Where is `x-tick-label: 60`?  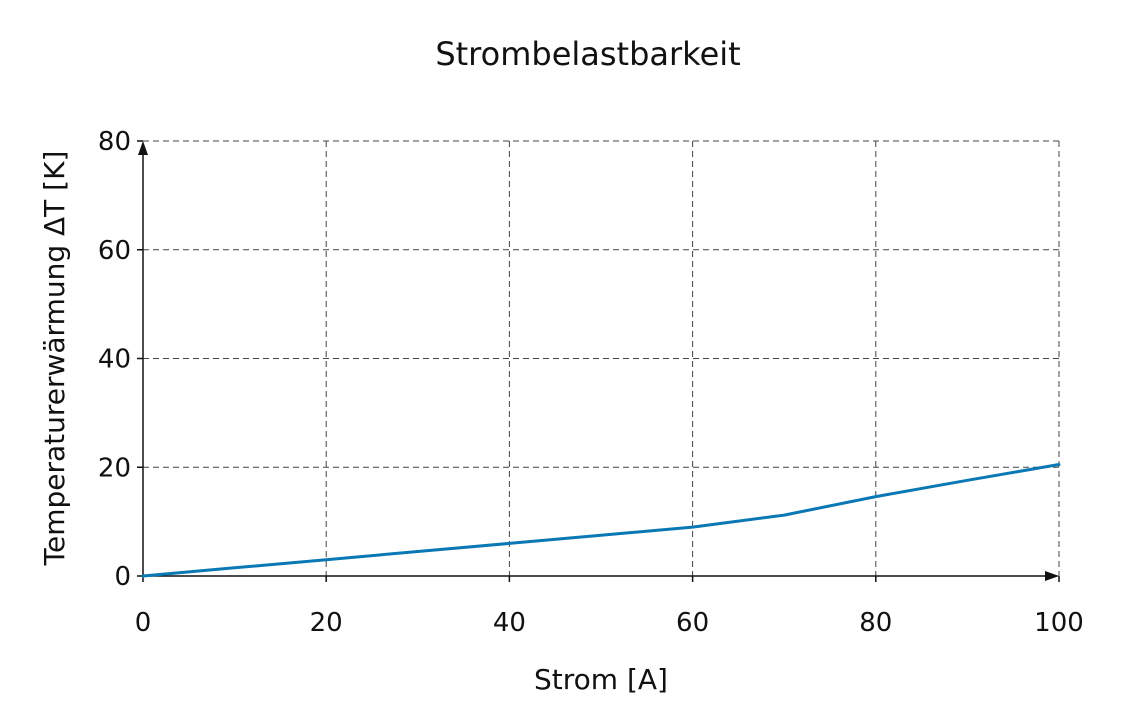
x-tick-label: 60 is located at coordinates (692, 623).